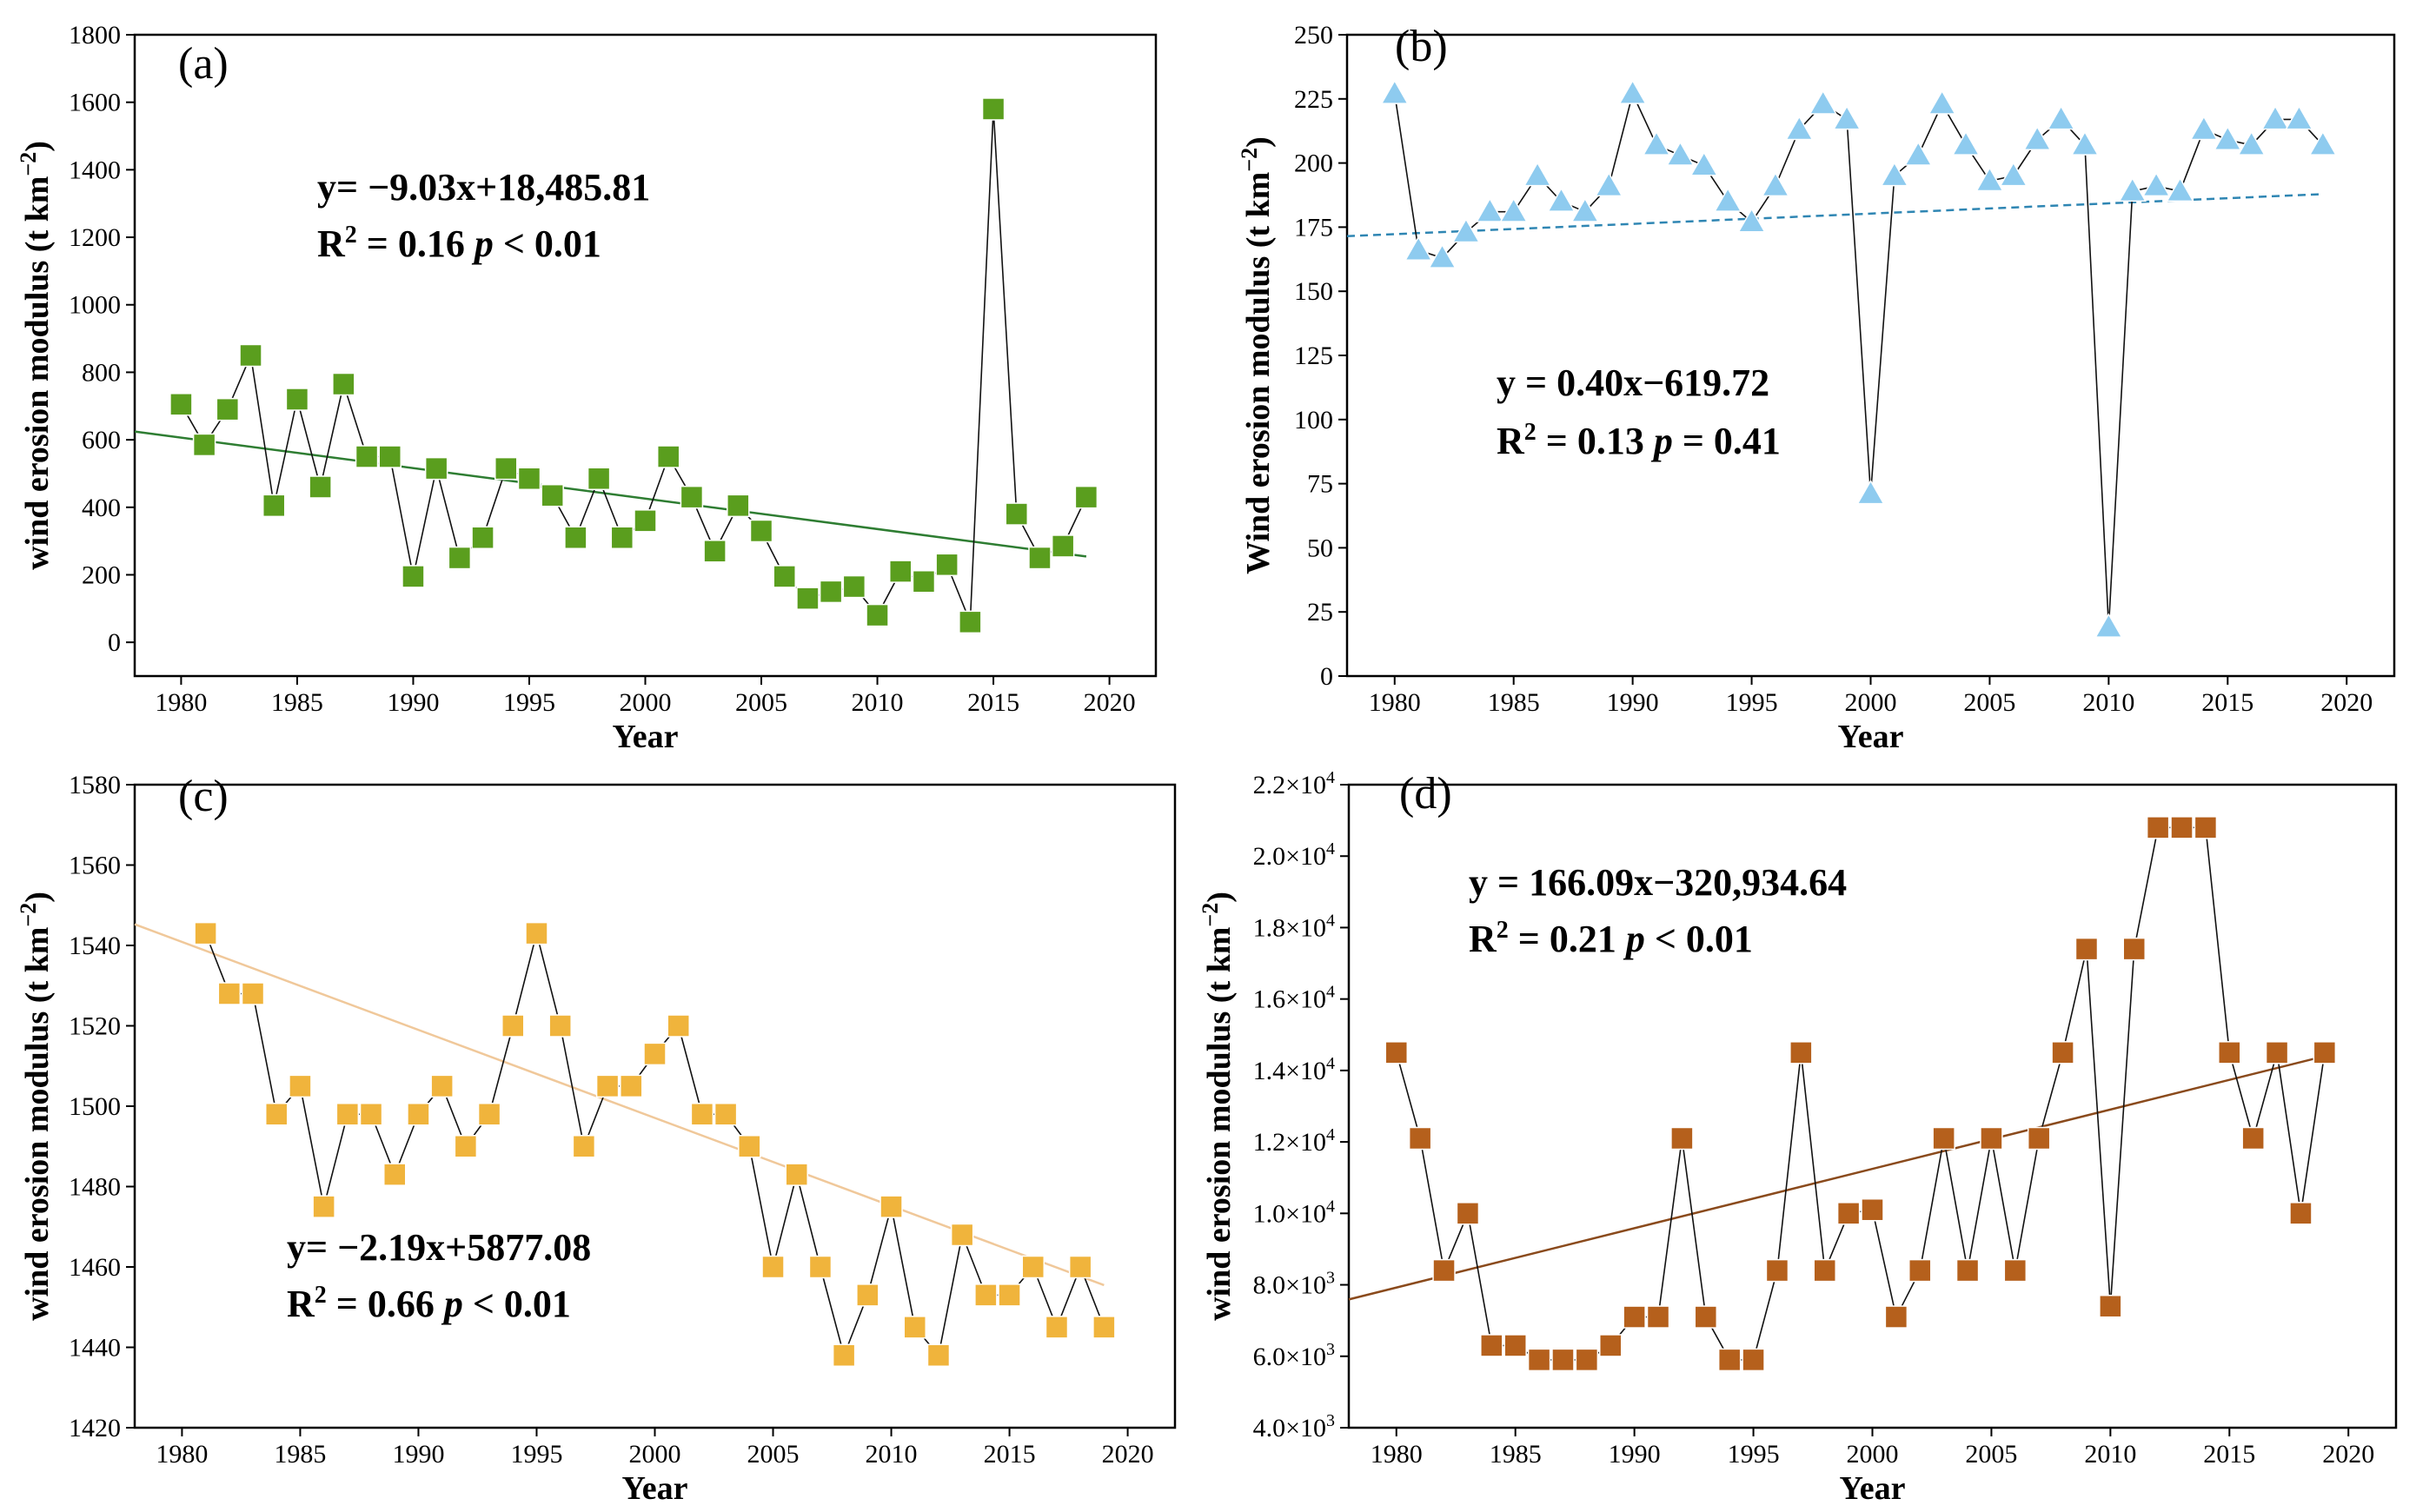 This screenshot has width=2416, height=1512. I want to click on x-tick-label: 2010, so click(892, 1454).